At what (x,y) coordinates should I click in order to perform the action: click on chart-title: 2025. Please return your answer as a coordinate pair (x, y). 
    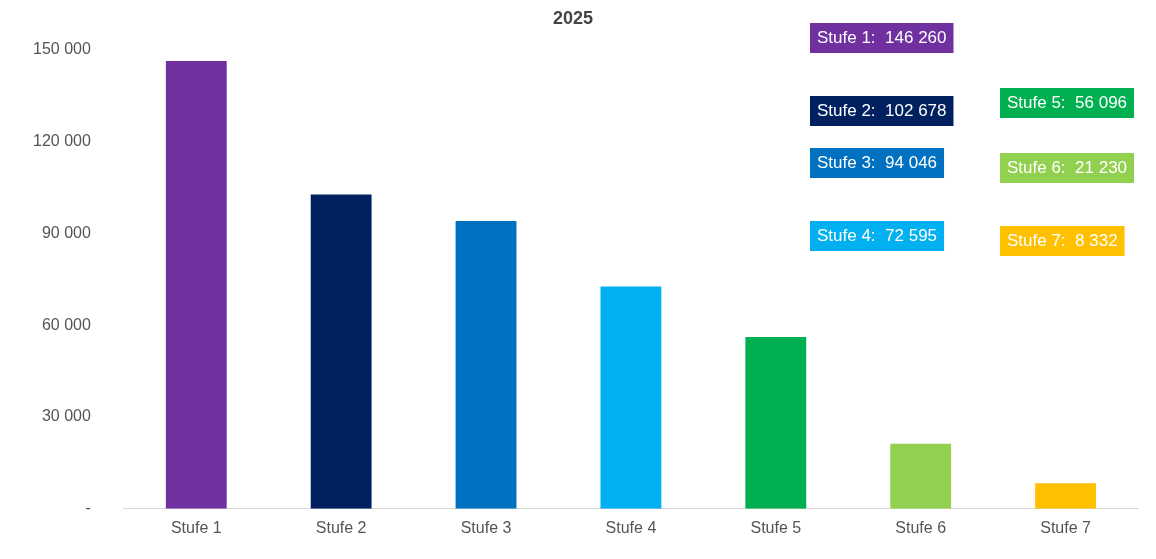
    Looking at the image, I should click on (573, 17).